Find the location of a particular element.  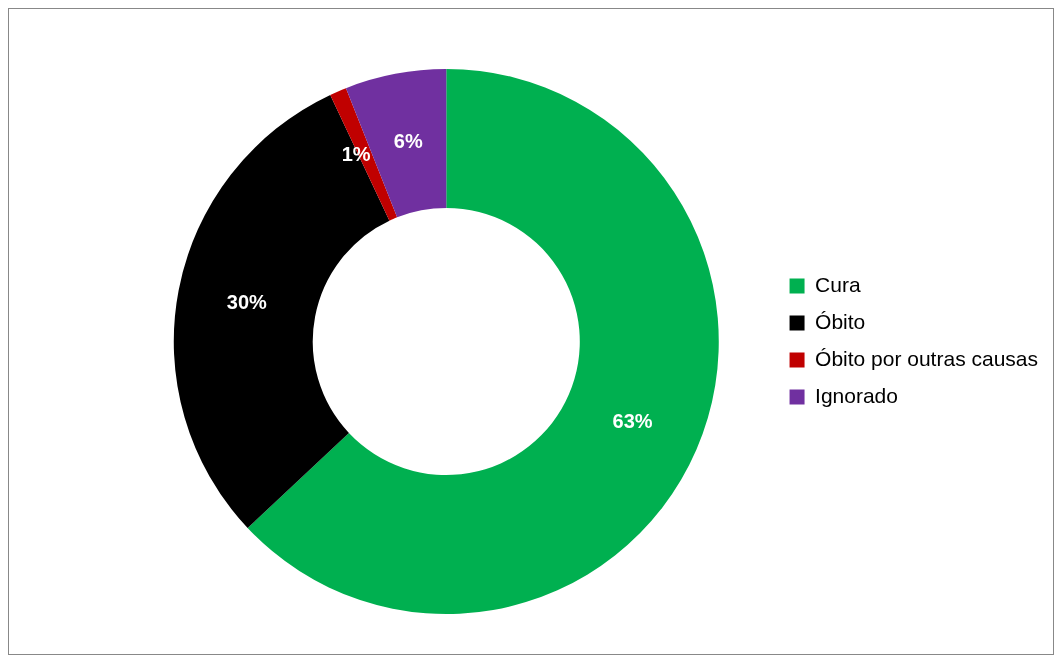

legend-label: Cura is located at coordinates (838, 284).